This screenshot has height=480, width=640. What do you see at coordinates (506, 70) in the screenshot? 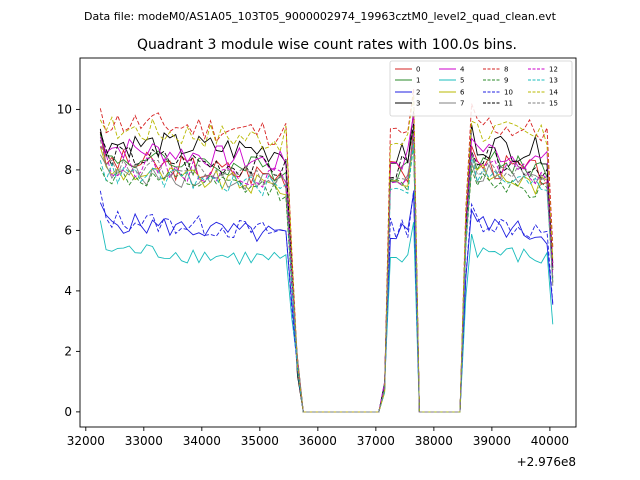
I see `legend-label-8: 8` at bounding box center [506, 70].